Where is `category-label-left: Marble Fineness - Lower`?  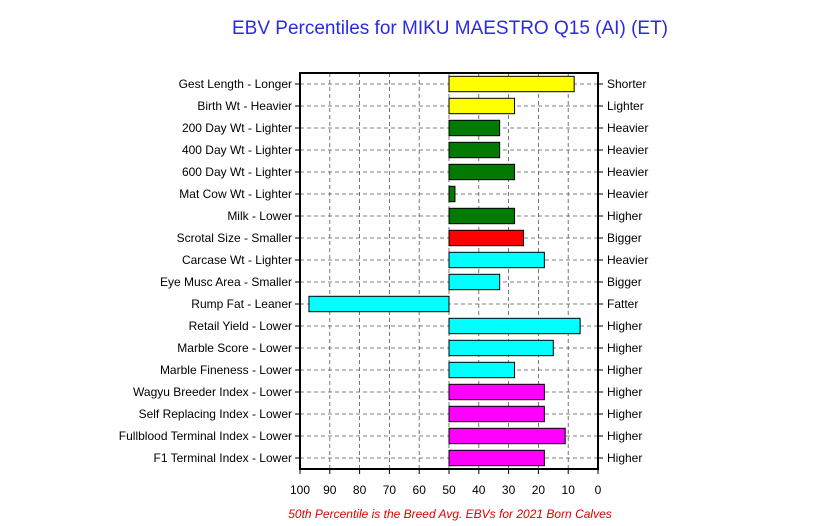 category-label-left: Marble Fineness - Lower is located at coordinates (226, 370).